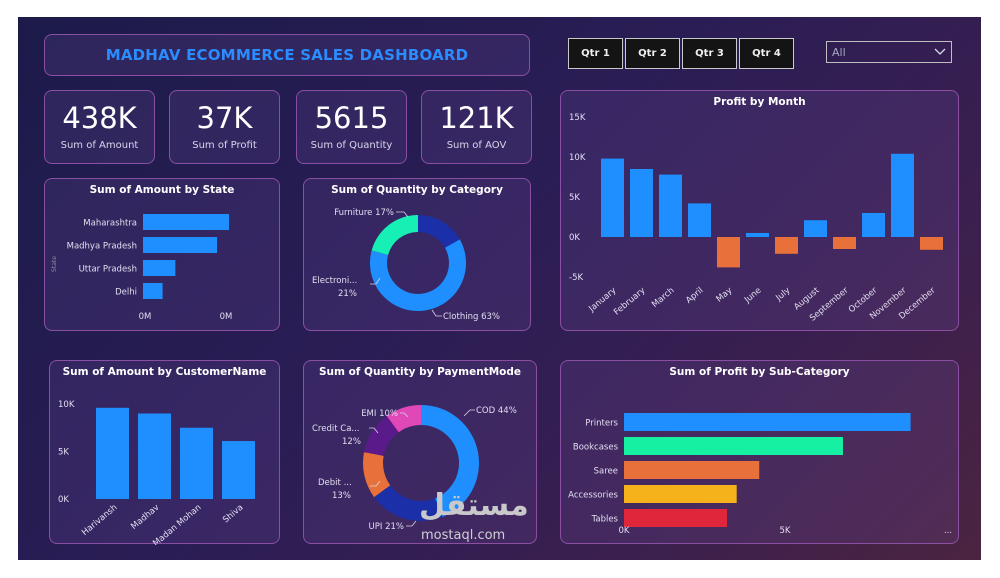 The width and height of the screenshot is (1000, 578). Describe the element at coordinates (351, 145) in the screenshot. I see `kpi-label: Sum of Quantity` at that location.